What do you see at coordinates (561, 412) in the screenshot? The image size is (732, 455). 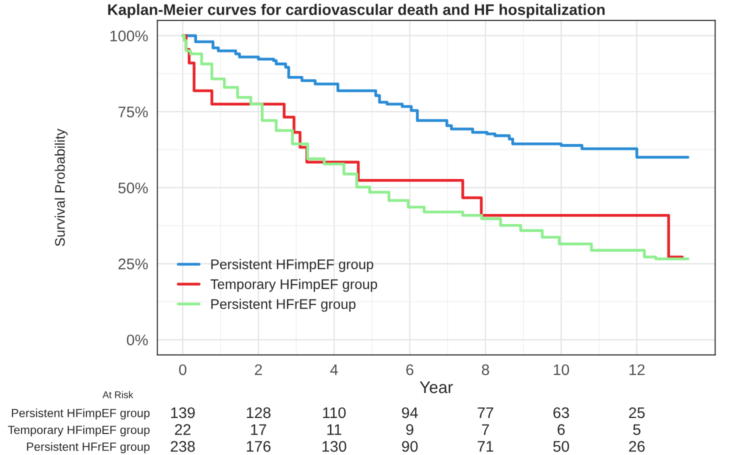 I see `text: 63` at bounding box center [561, 412].